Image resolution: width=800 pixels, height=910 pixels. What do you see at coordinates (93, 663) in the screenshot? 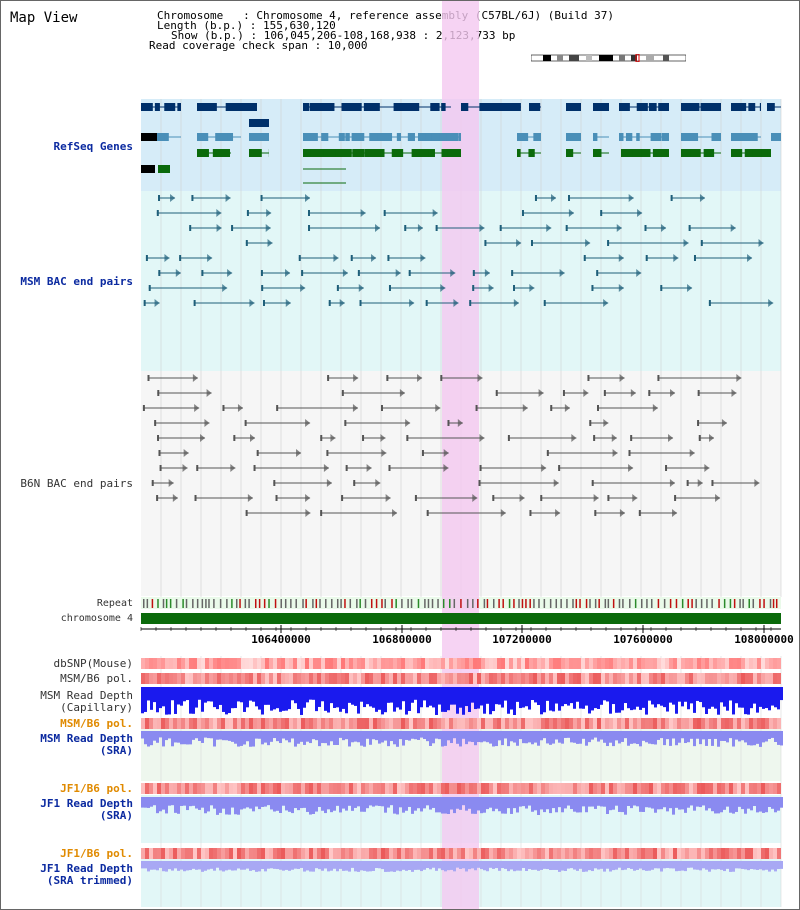
I see `track-label-dbsnp: dbSNP(Mouse)` at bounding box center [93, 663].